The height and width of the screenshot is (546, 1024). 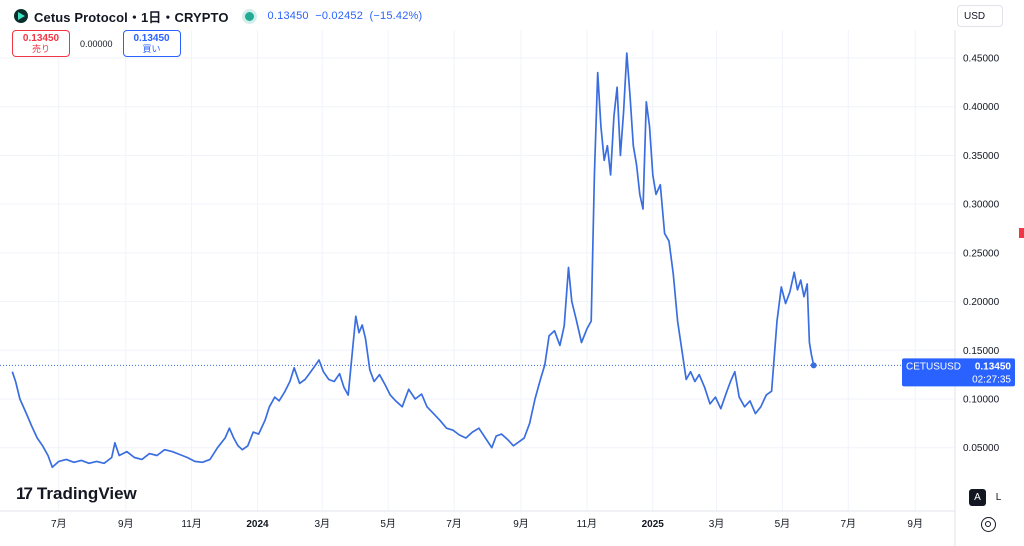 I want to click on last-price-symbol: CETUSUSD, so click(x=933, y=366).